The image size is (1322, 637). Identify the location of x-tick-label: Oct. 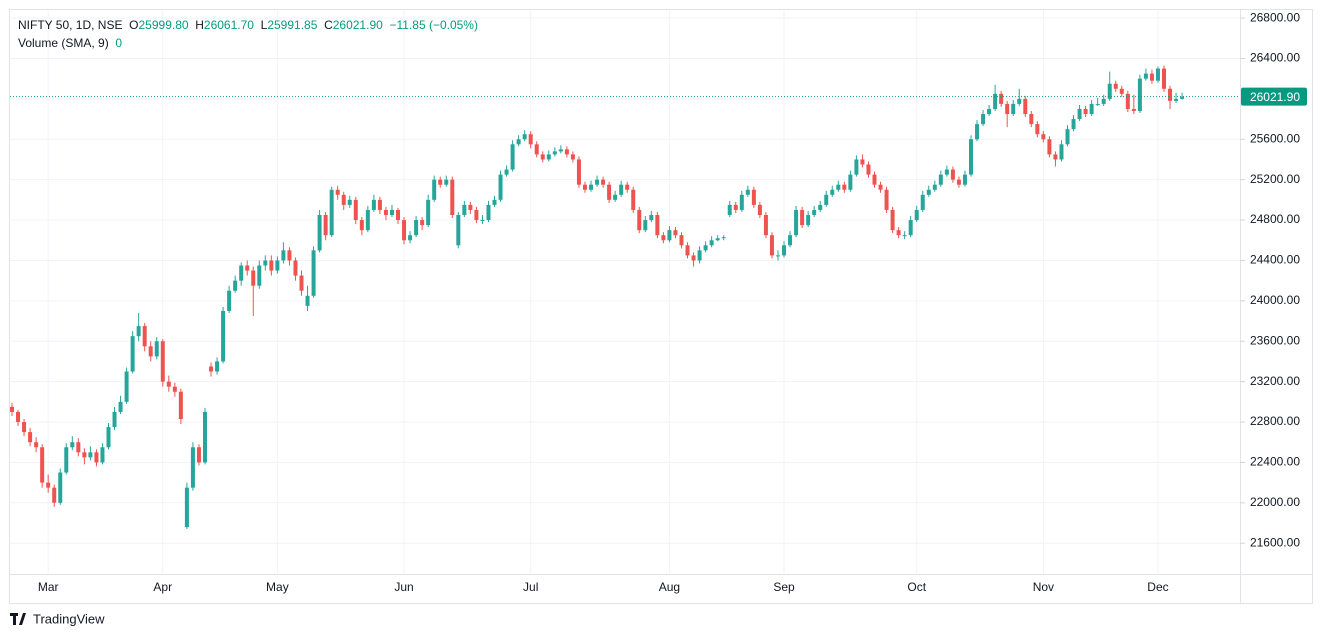
(916, 587).